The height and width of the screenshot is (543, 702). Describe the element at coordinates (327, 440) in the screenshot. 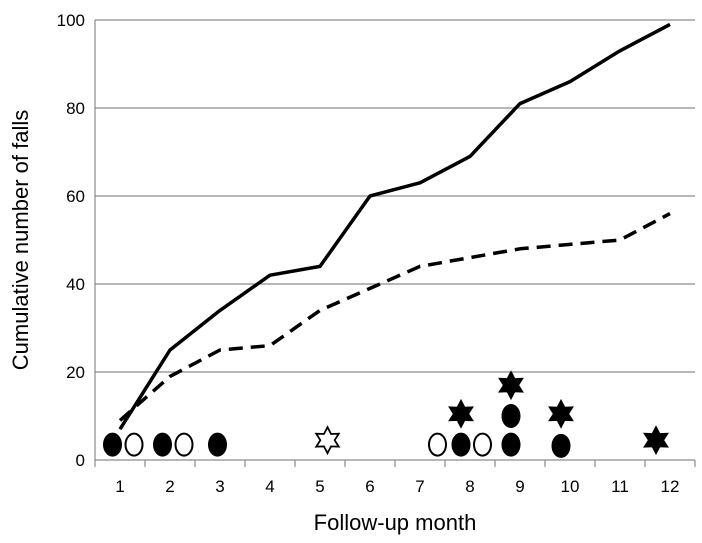

I see `open-star-marker` at that location.